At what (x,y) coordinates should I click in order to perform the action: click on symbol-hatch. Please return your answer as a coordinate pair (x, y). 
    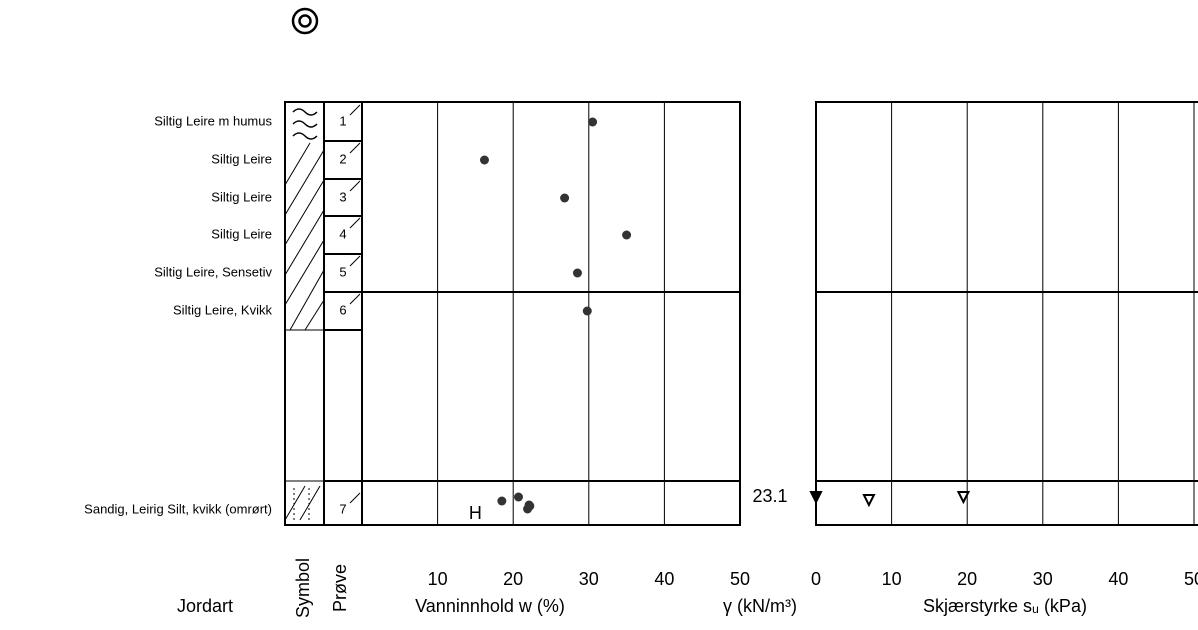
    Looking at the image, I should click on (304, 314).